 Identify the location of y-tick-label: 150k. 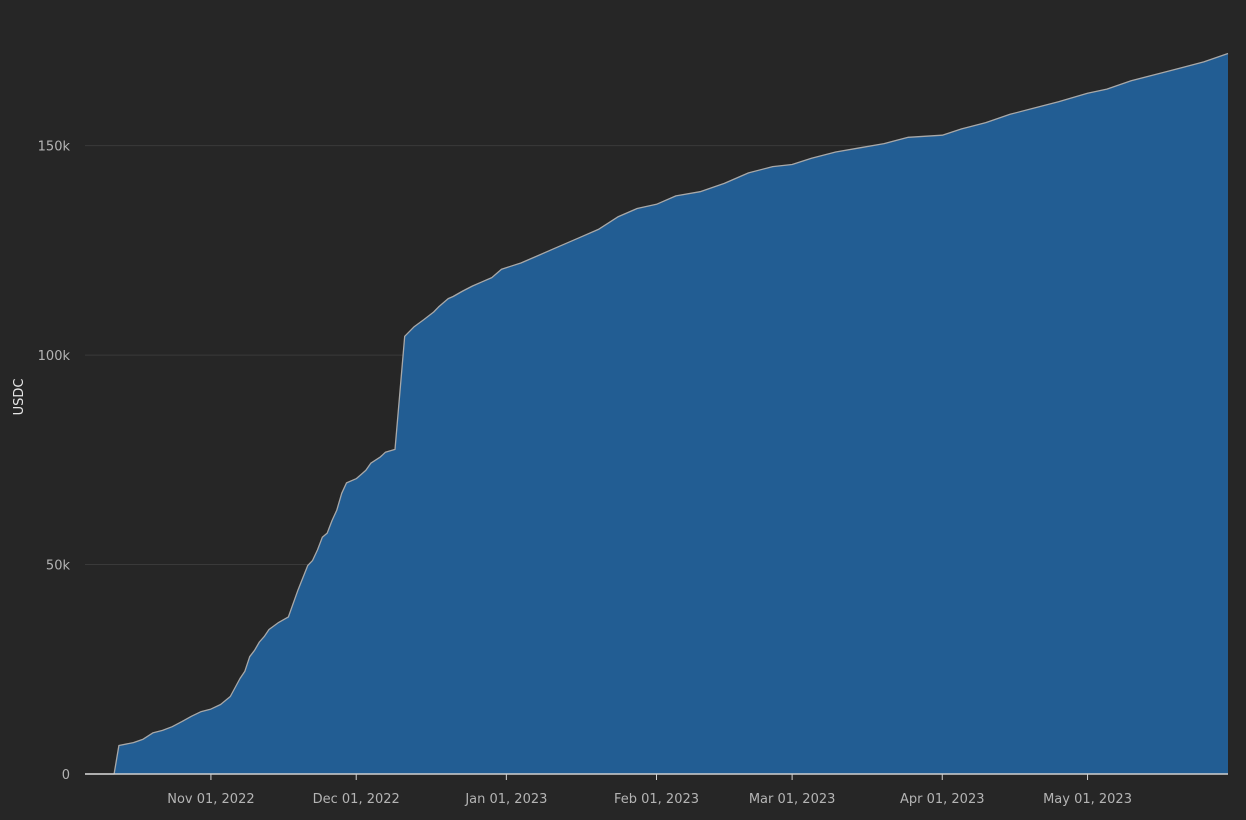
(54, 147).